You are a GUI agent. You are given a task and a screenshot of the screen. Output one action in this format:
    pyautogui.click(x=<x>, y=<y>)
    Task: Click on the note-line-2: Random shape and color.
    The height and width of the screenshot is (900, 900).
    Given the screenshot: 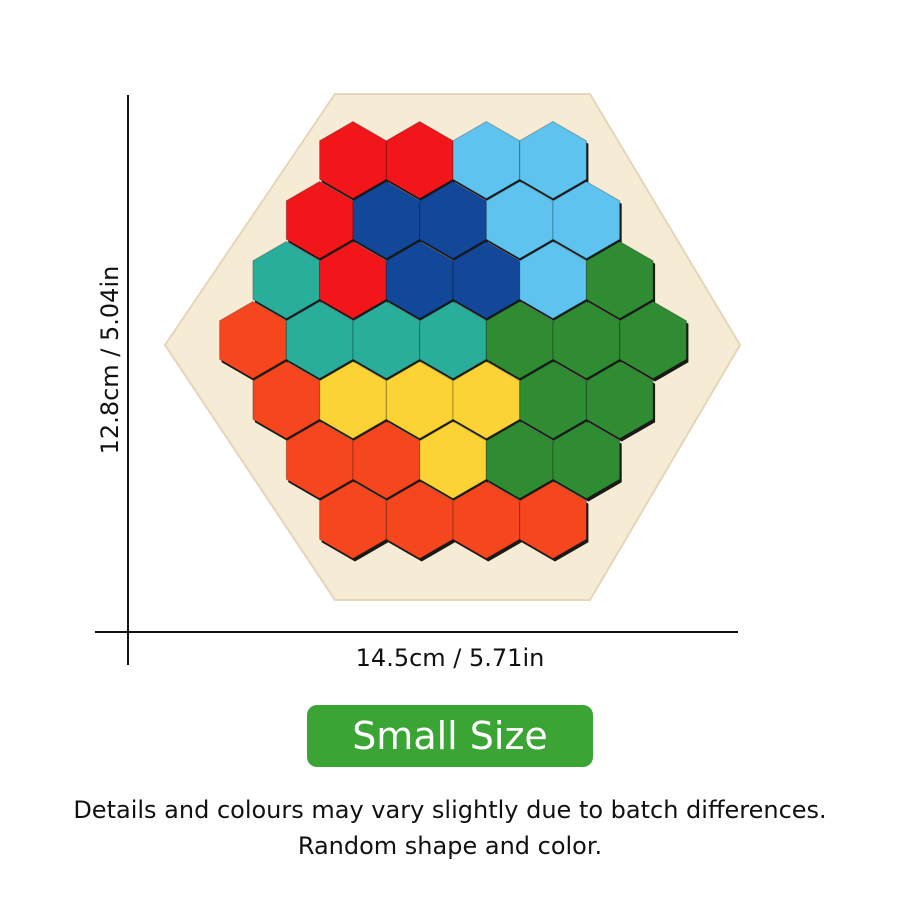 What is the action you would take?
    pyautogui.click(x=450, y=846)
    